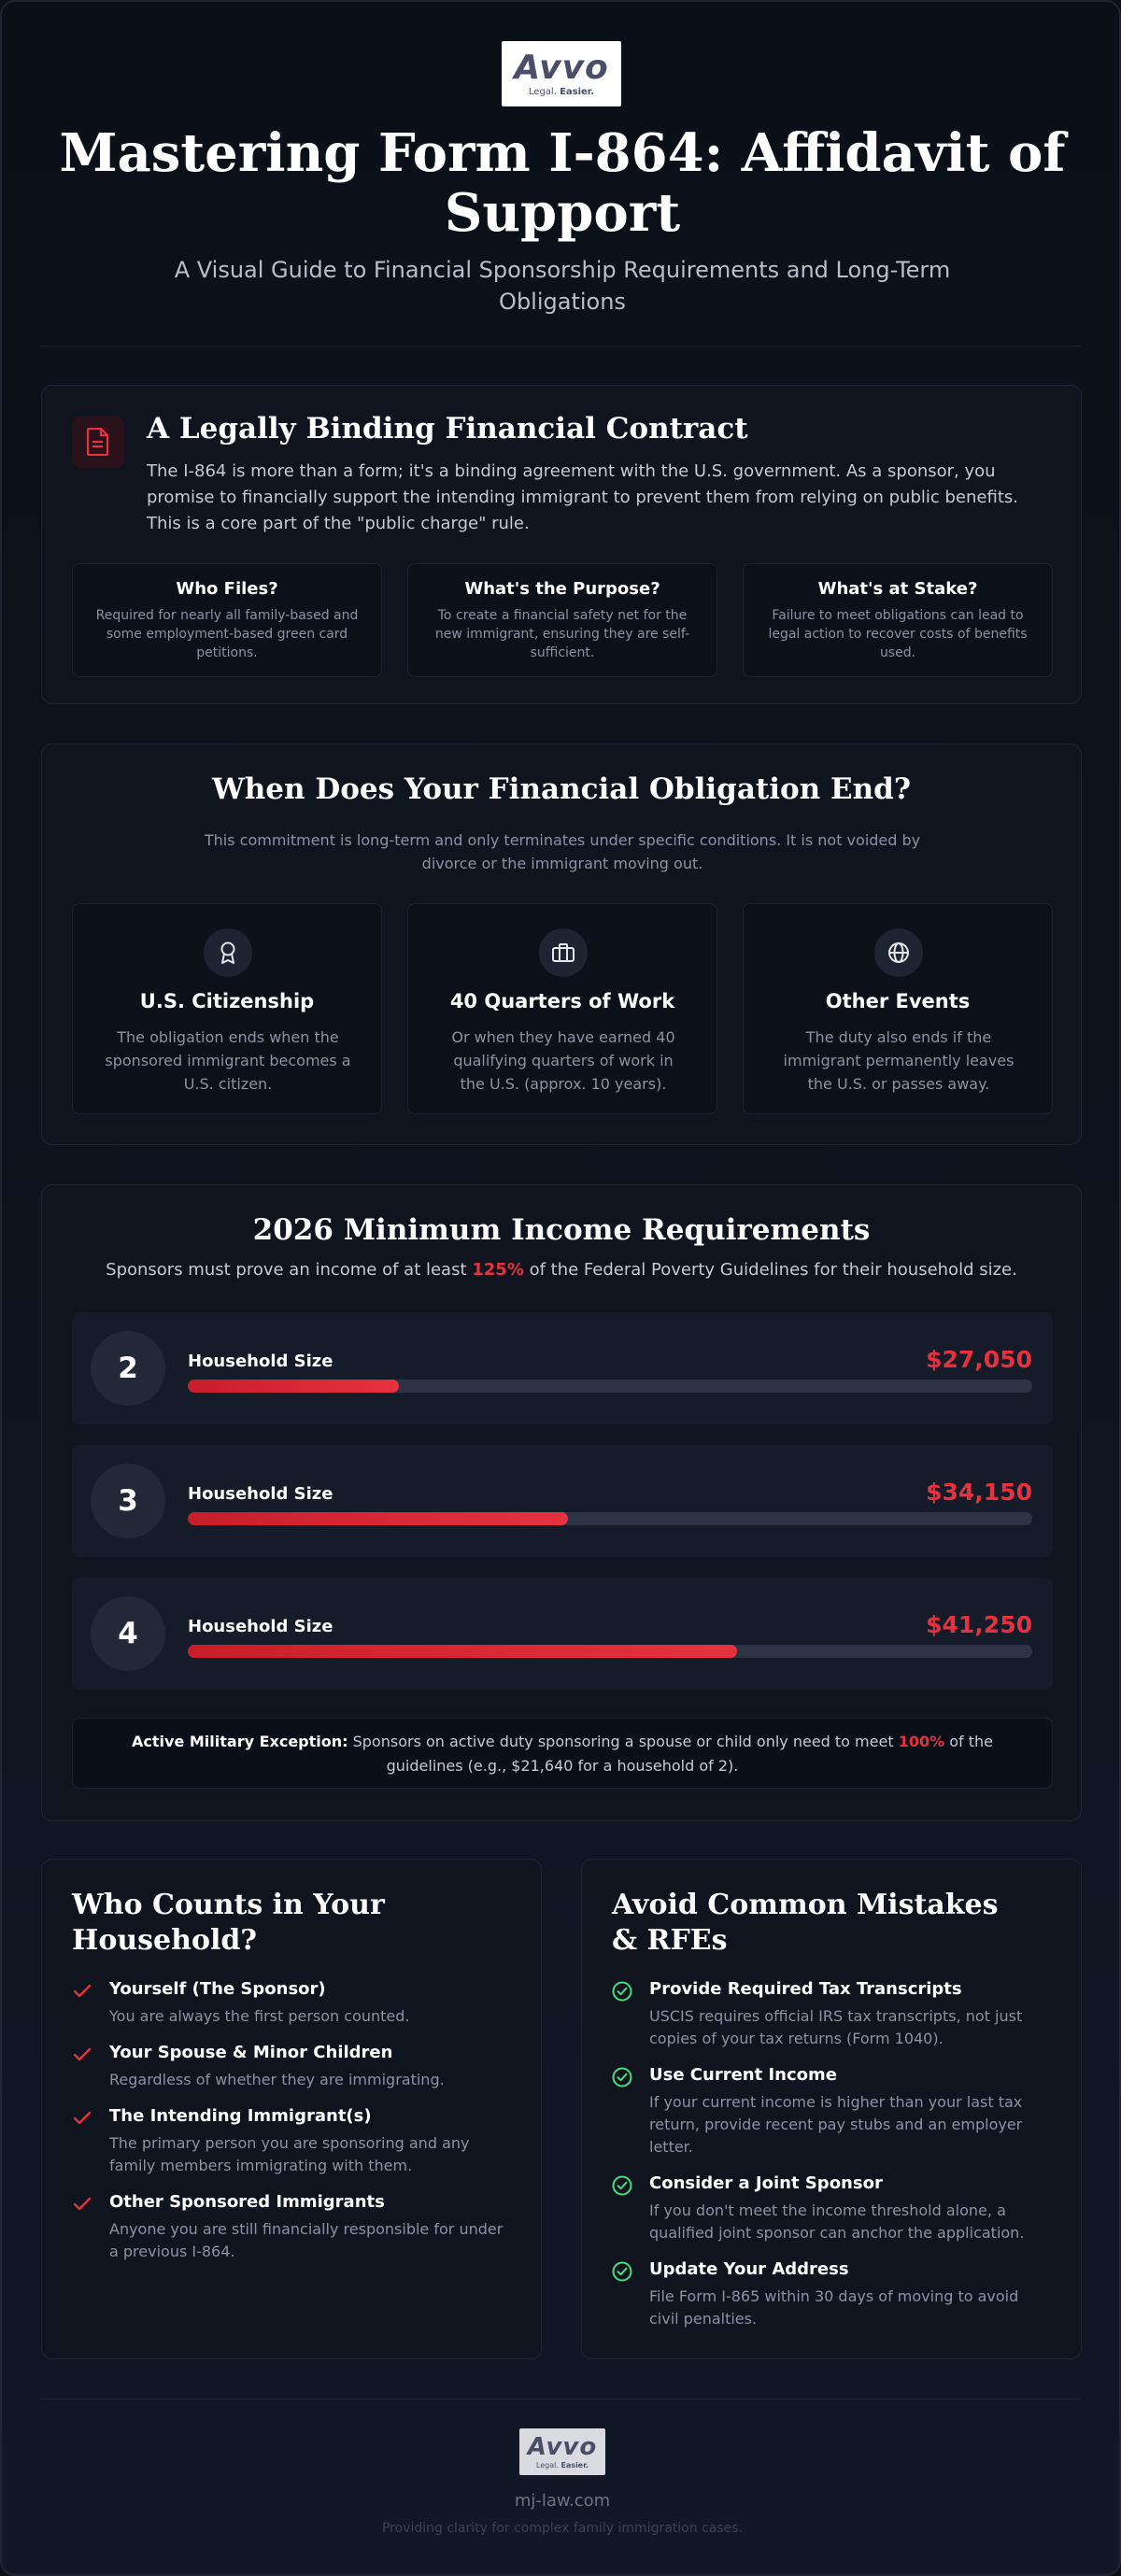 The image size is (1121, 2576). Describe the element at coordinates (240, 2116) in the screenshot. I see `item-title: The Intending Immigrant(s)` at that location.